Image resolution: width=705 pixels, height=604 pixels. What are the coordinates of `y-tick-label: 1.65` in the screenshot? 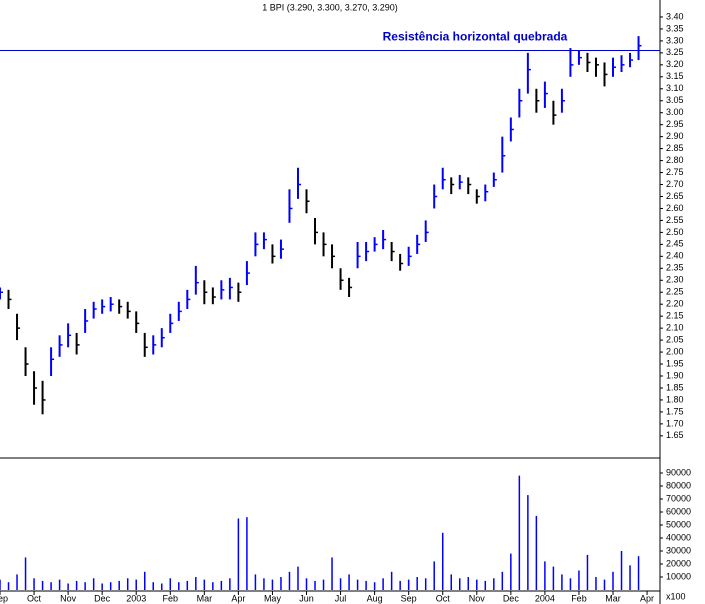 It's located at (675, 435).